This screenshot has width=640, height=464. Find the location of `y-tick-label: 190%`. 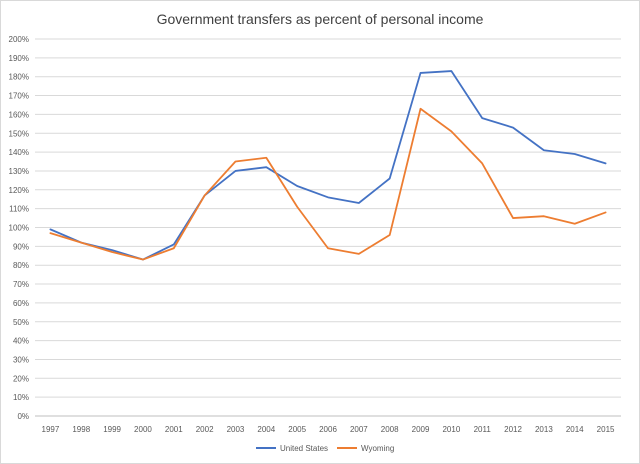

y-tick-label: 190% is located at coordinates (19, 58).